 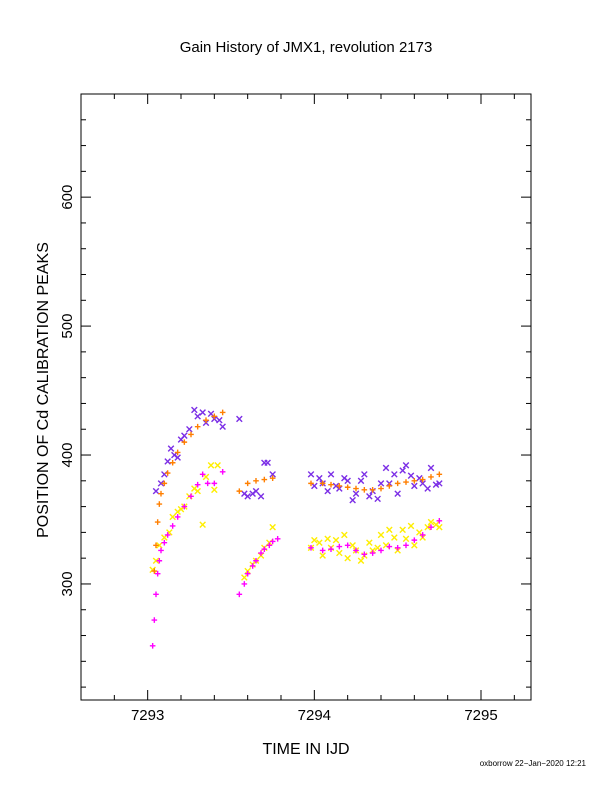 I want to click on x-tick-label: 7295, so click(x=480, y=715).